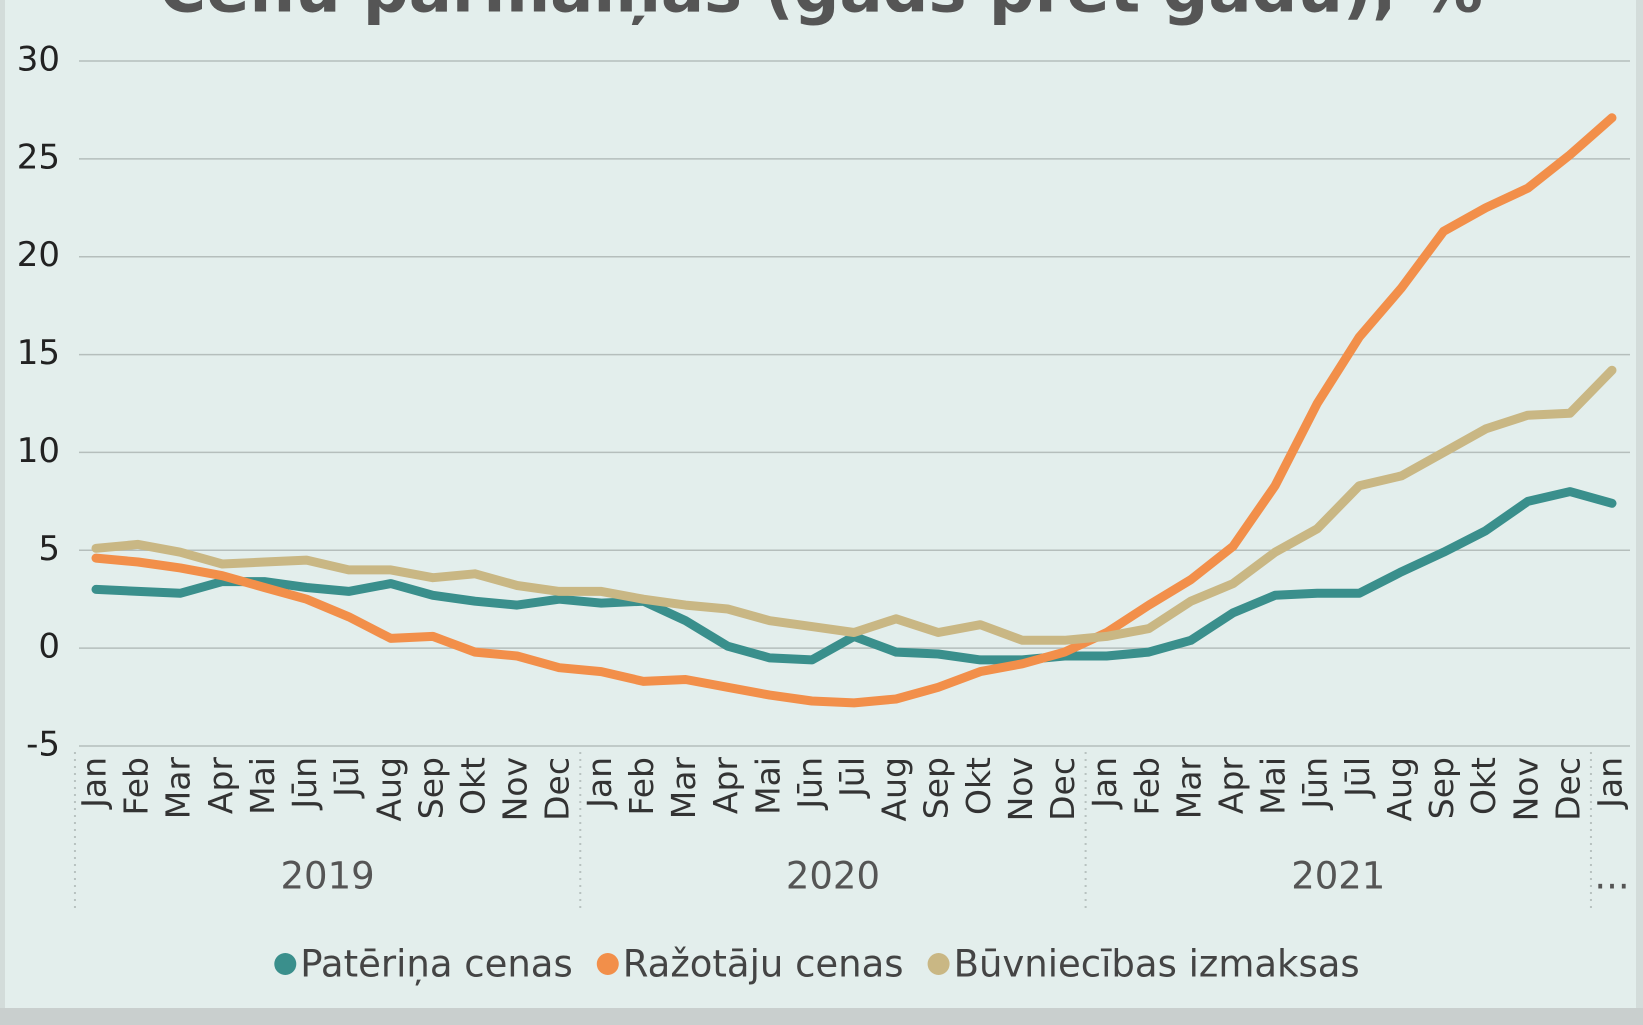 This screenshot has width=1643, height=1025. What do you see at coordinates (436, 964) in the screenshot?
I see `legend-label: Patēriņa cenas` at bounding box center [436, 964].